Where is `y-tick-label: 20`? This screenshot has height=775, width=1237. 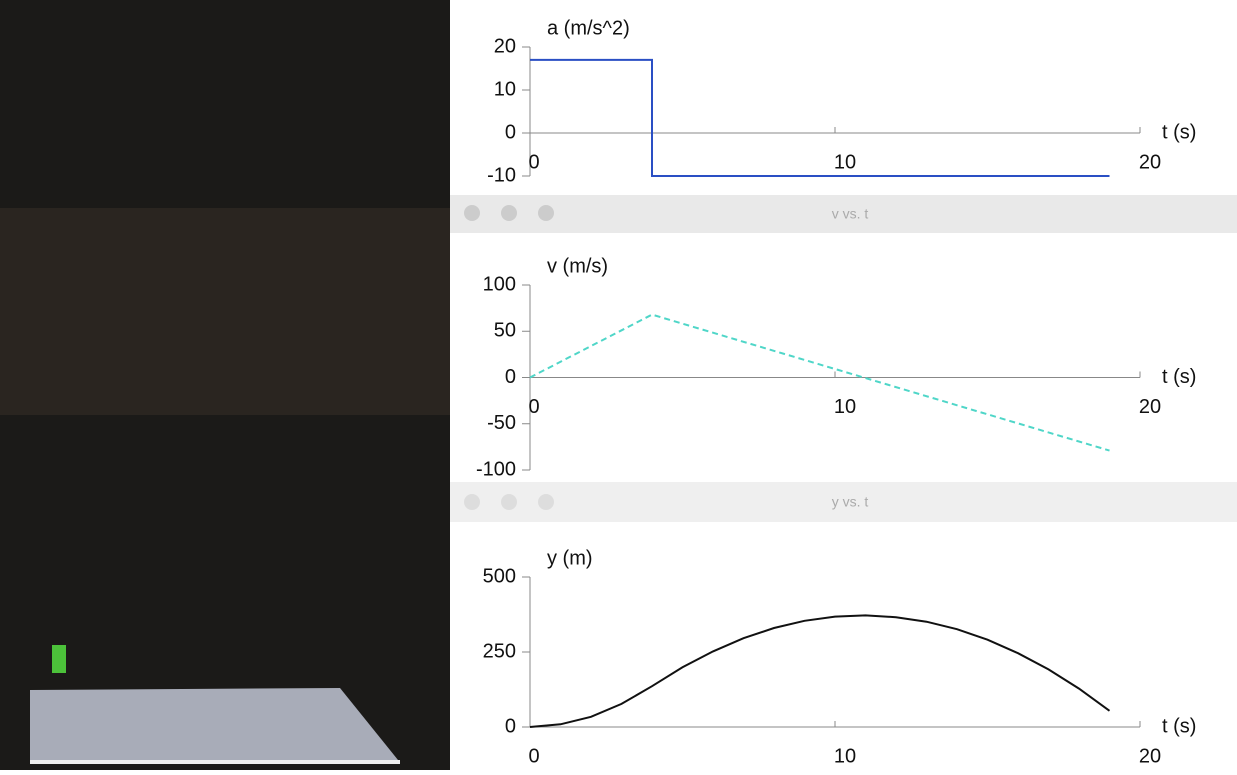 y-tick-label: 20 is located at coordinates (505, 46).